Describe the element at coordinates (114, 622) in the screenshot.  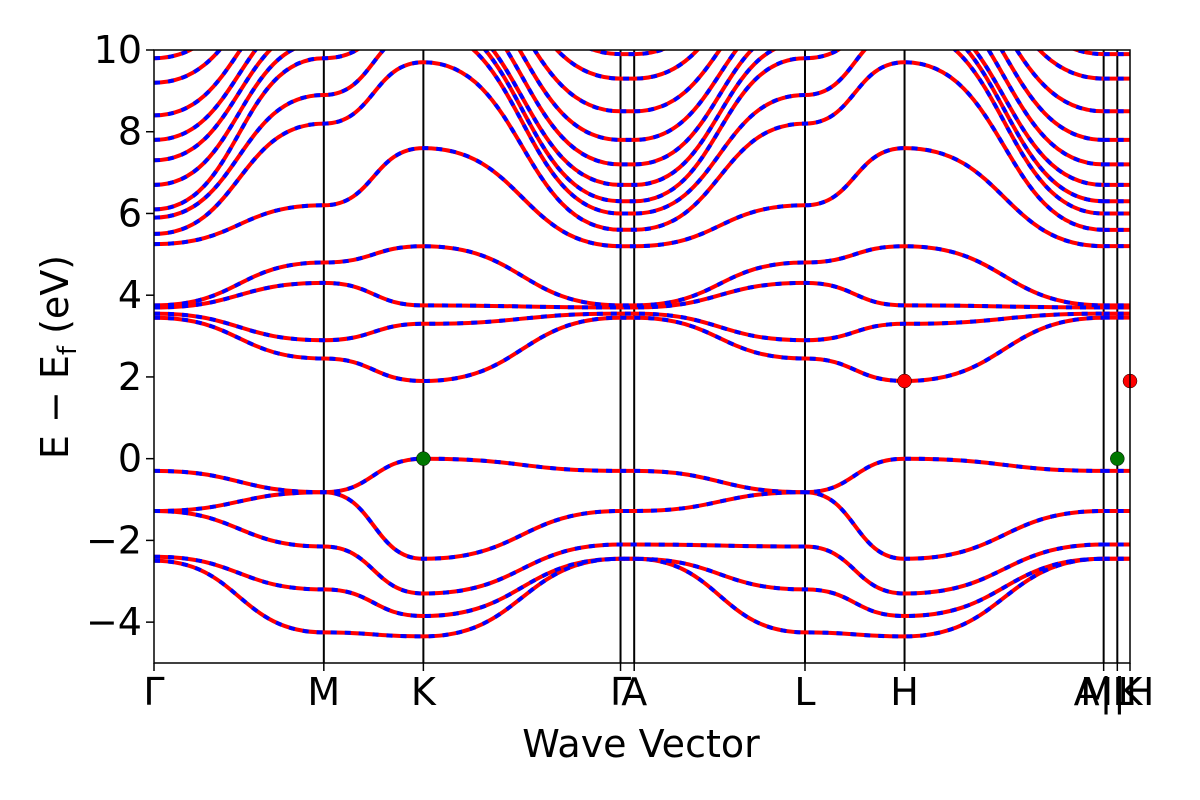
I see `y-tick-label: −4` at that location.